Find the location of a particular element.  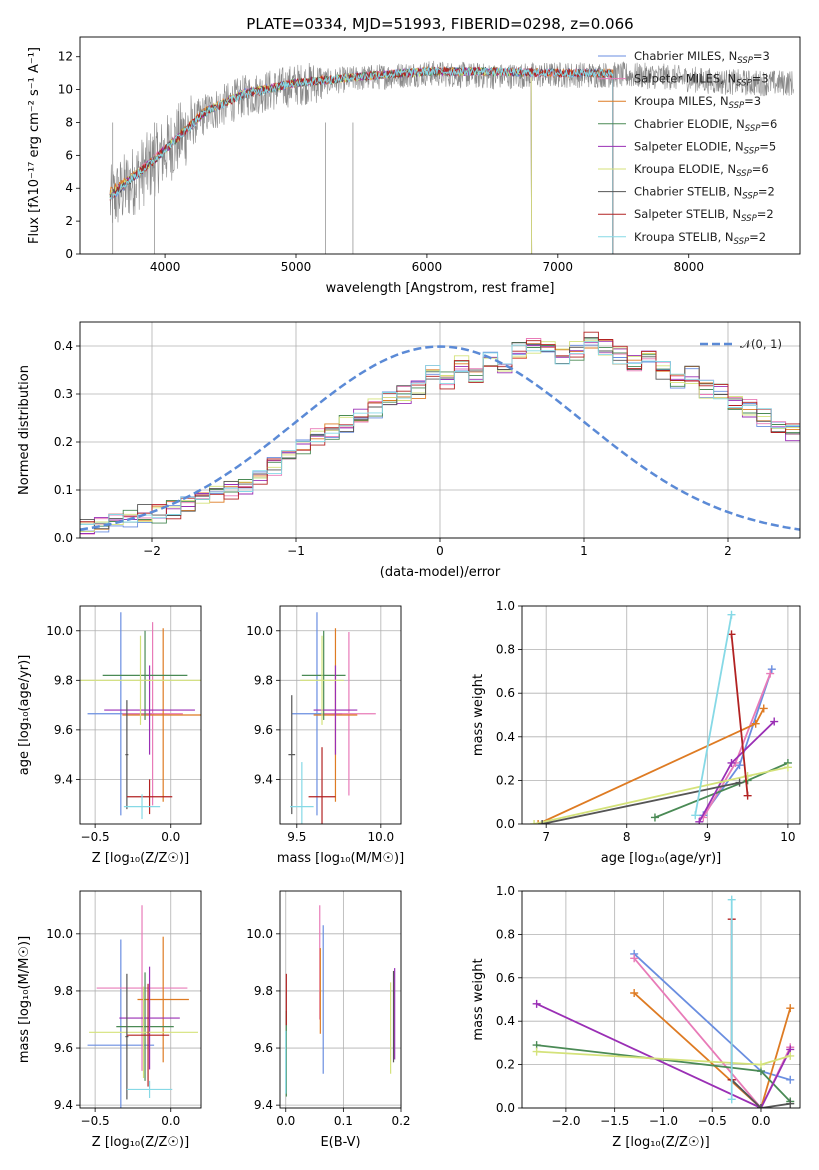

y-tick-label: 10 is located at coordinates (65, 90).